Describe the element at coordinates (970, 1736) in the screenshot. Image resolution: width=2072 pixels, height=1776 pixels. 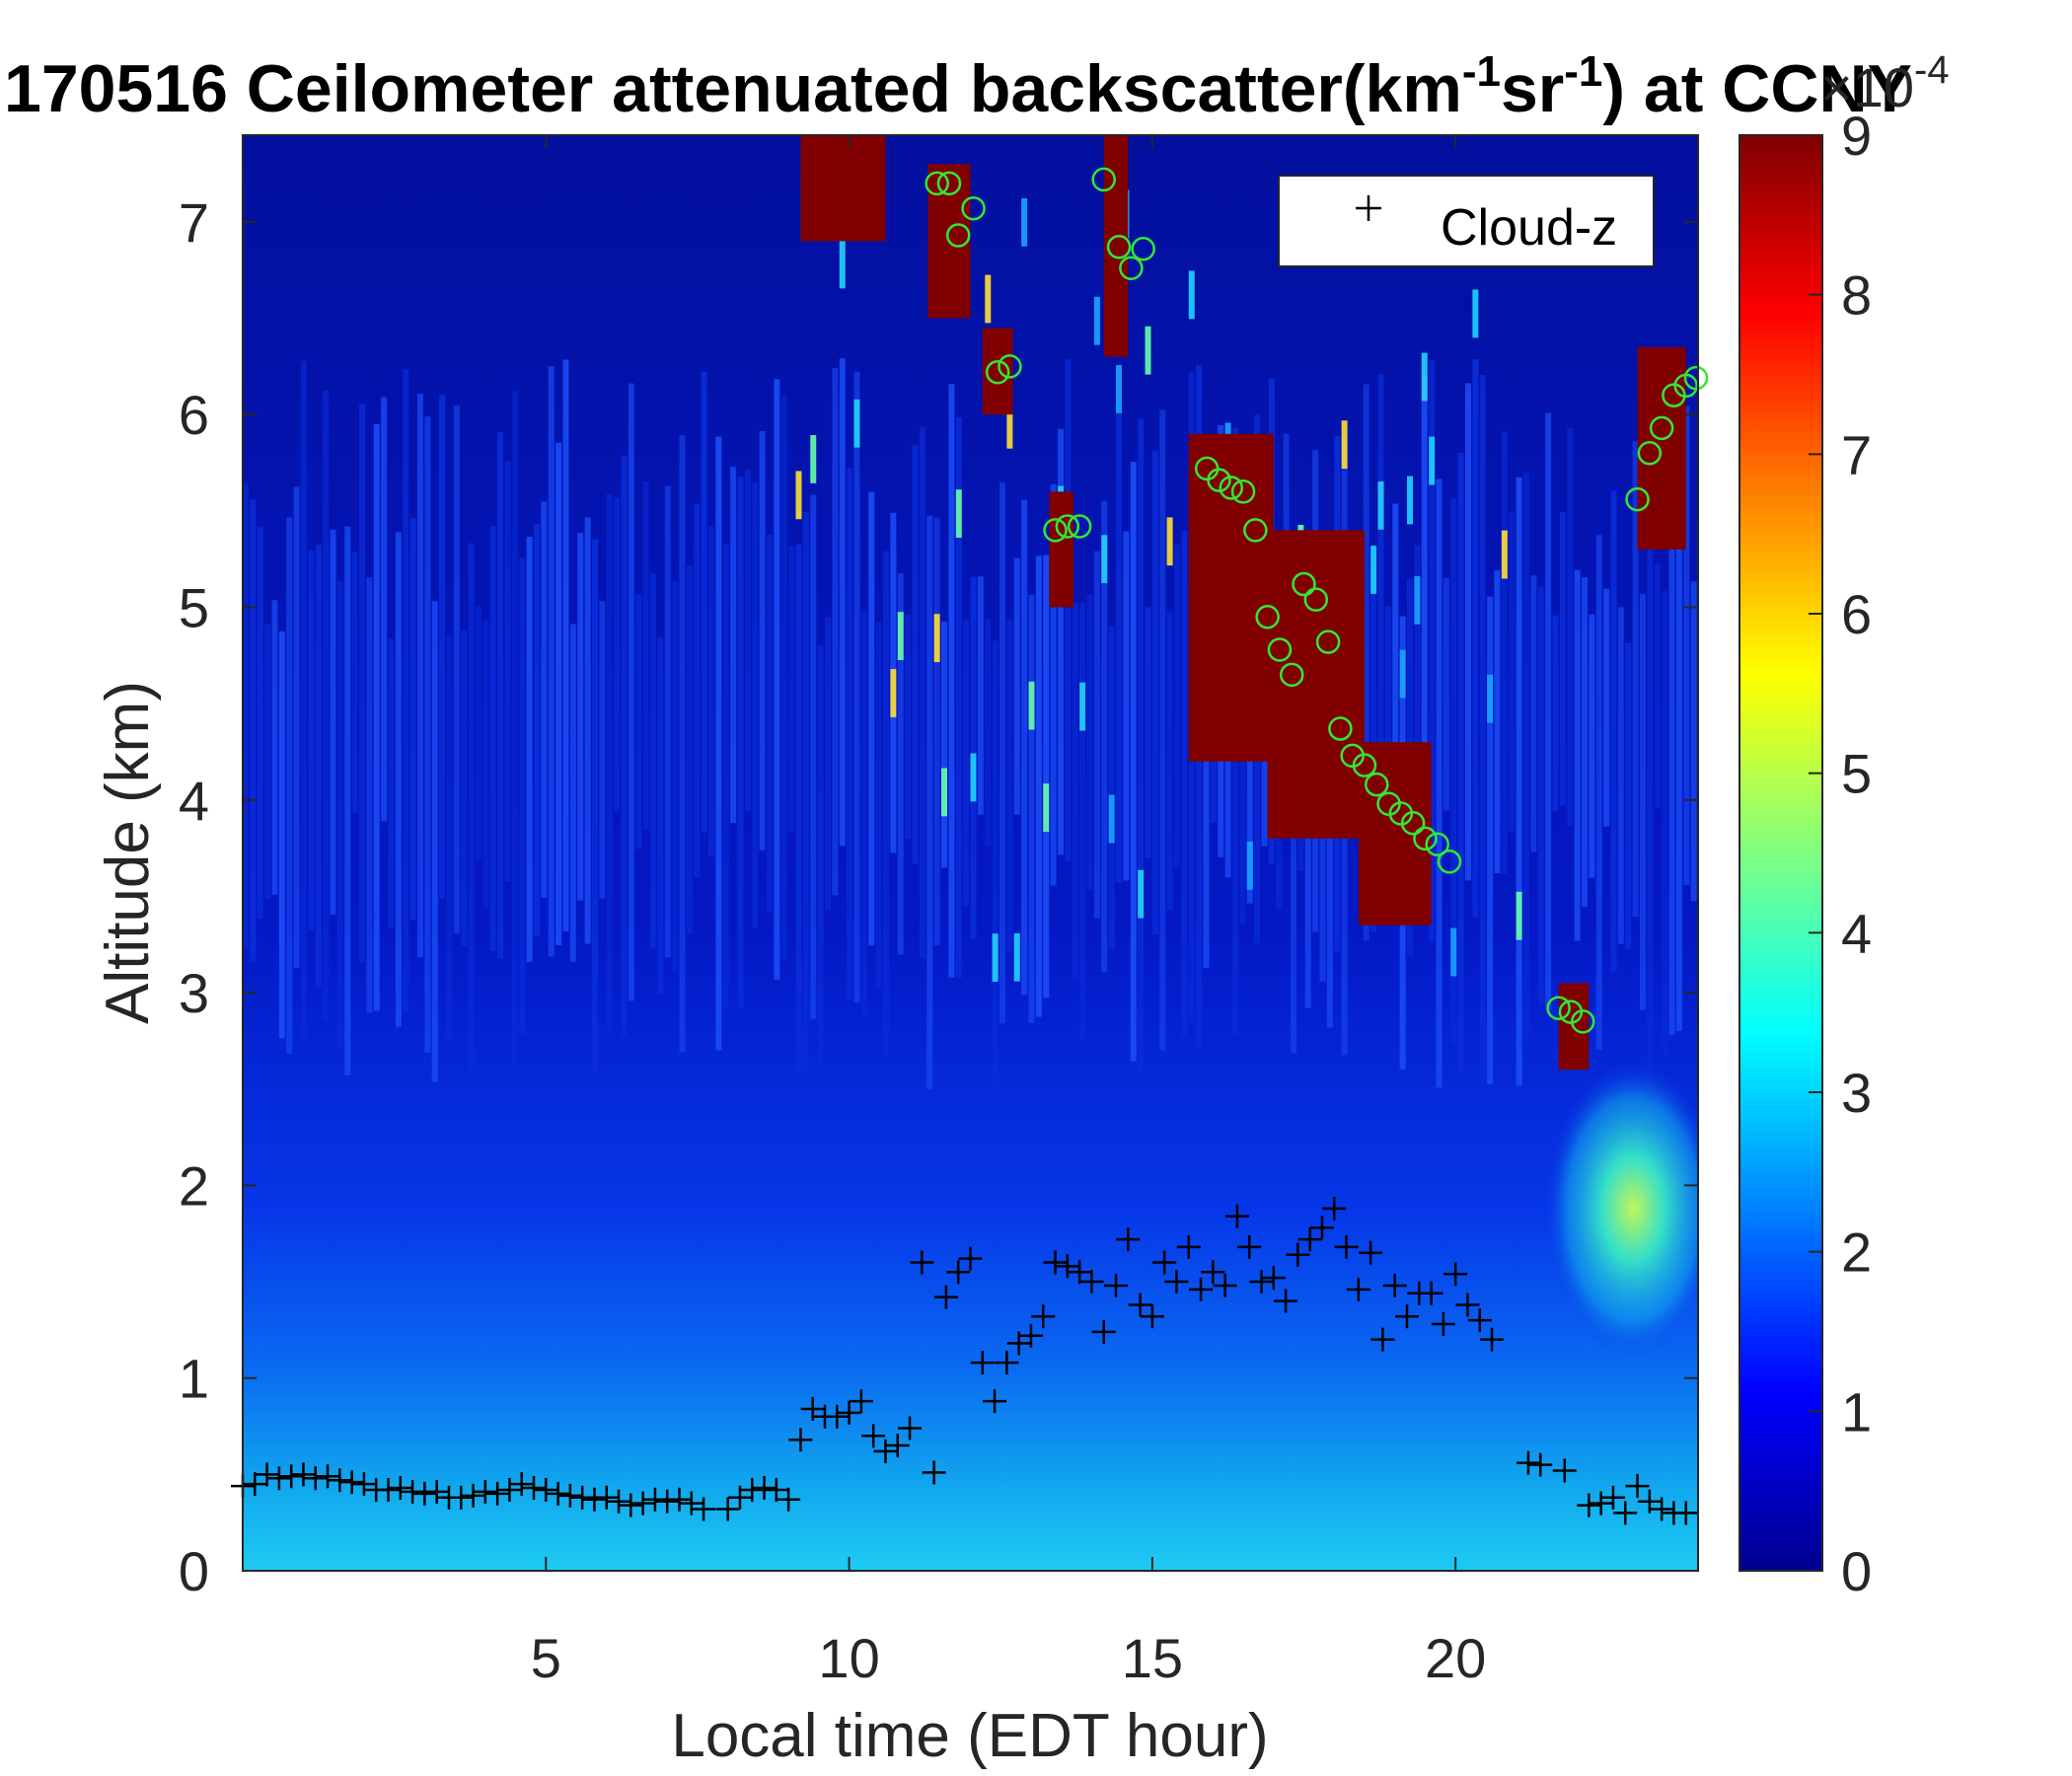
I see `x-axis-label: Local time (EDT hour)` at that location.